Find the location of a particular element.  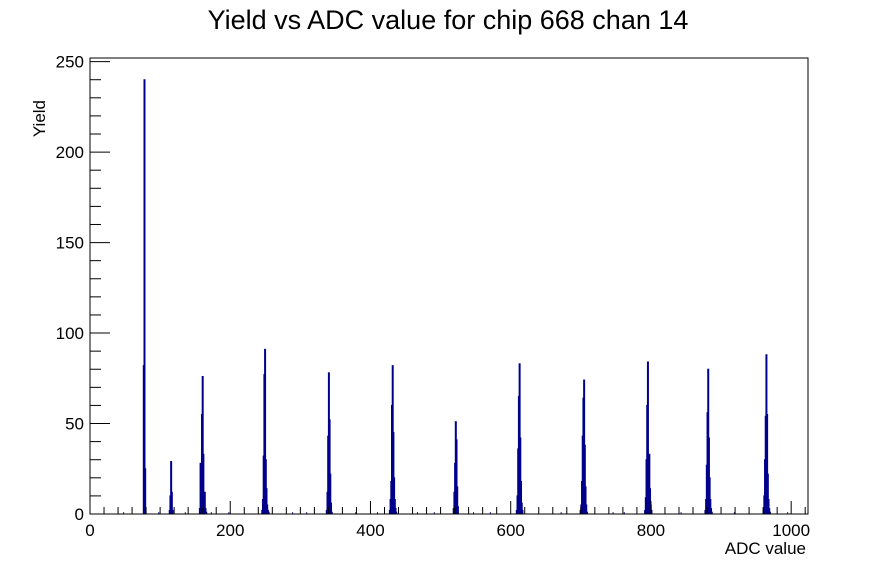

x-tick-label: 0 is located at coordinates (89, 530).